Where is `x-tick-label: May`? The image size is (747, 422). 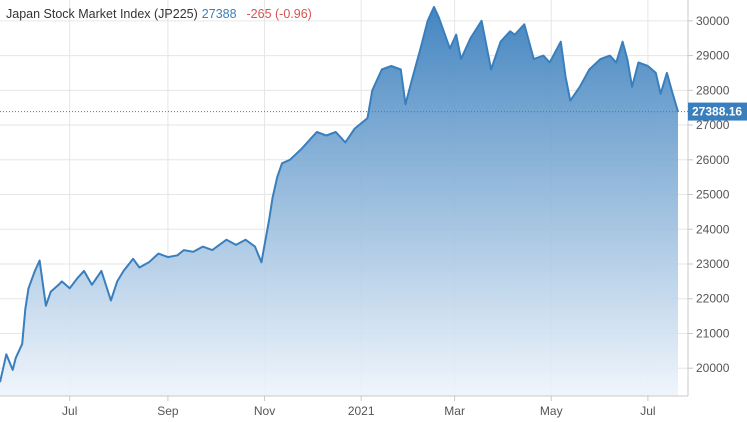 x-tick-label: May is located at coordinates (551, 411).